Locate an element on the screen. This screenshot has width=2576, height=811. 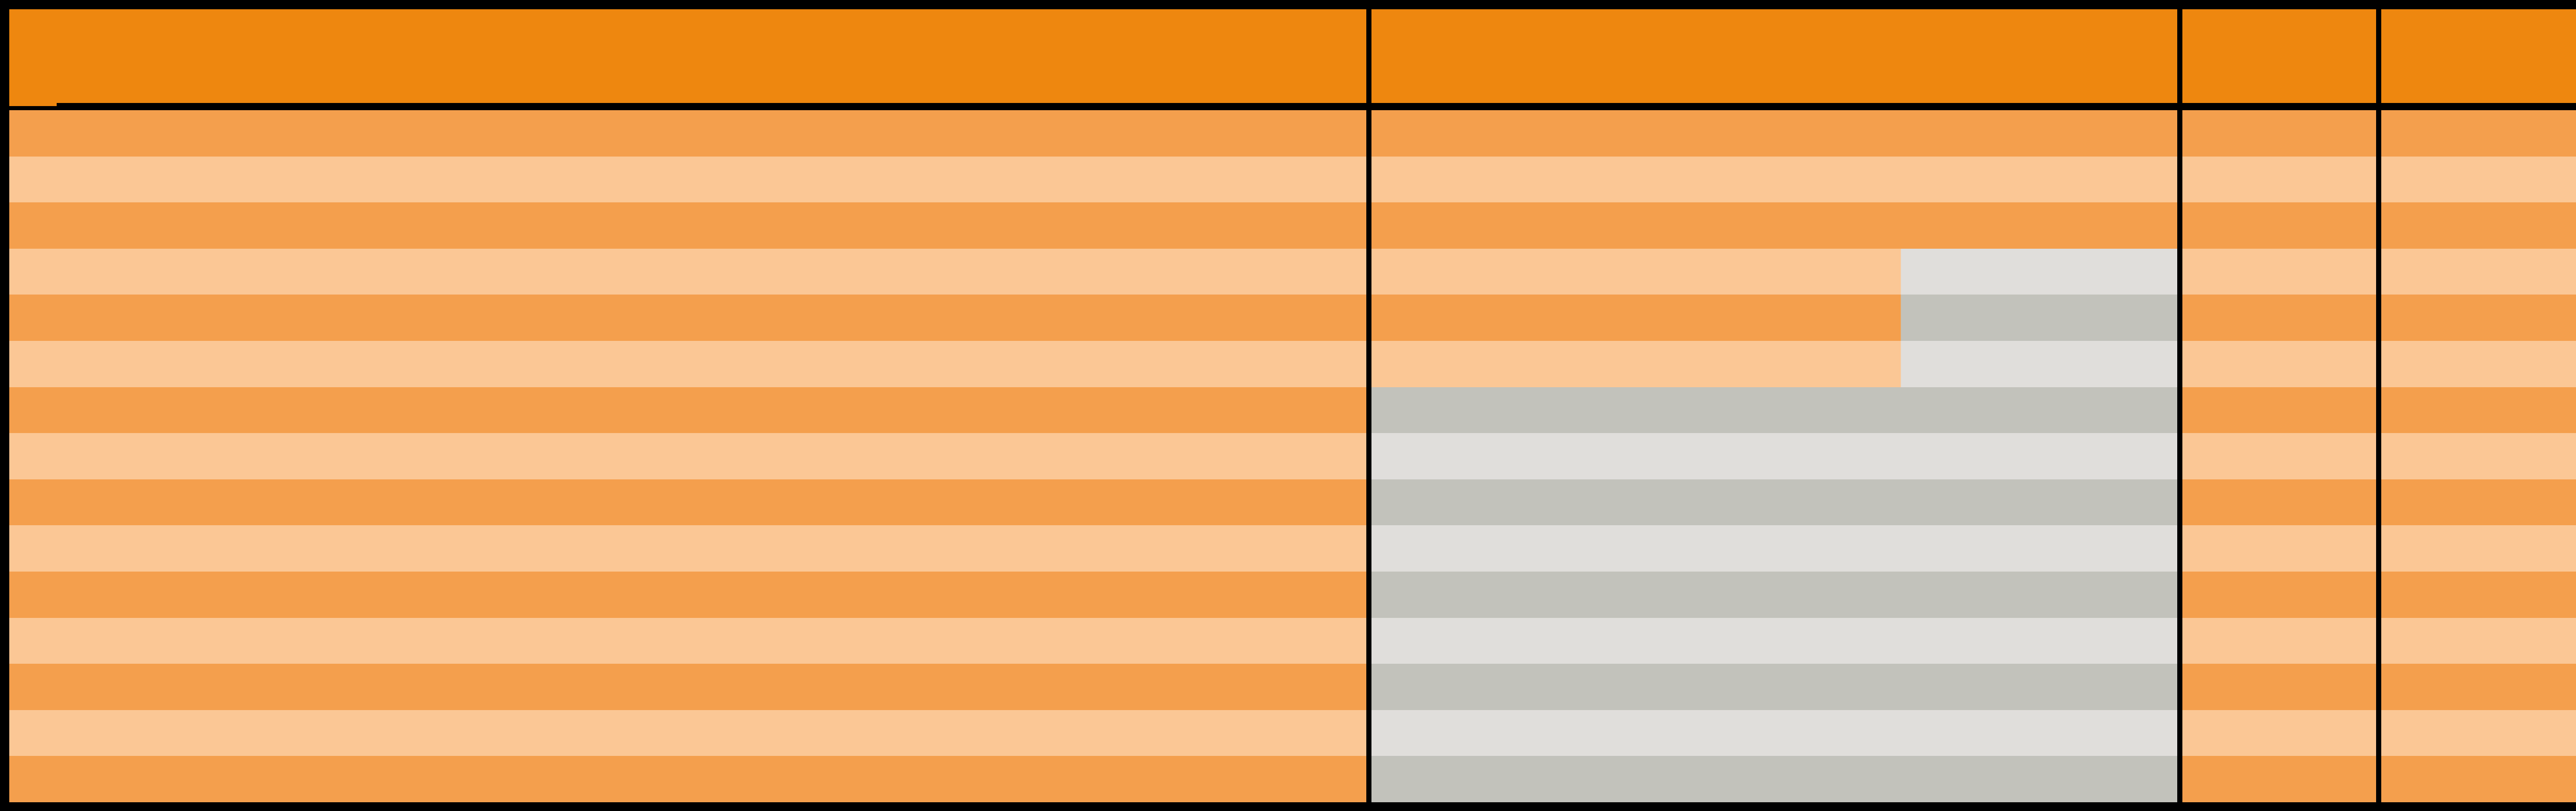
header-underline-notch is located at coordinates (33, 104).